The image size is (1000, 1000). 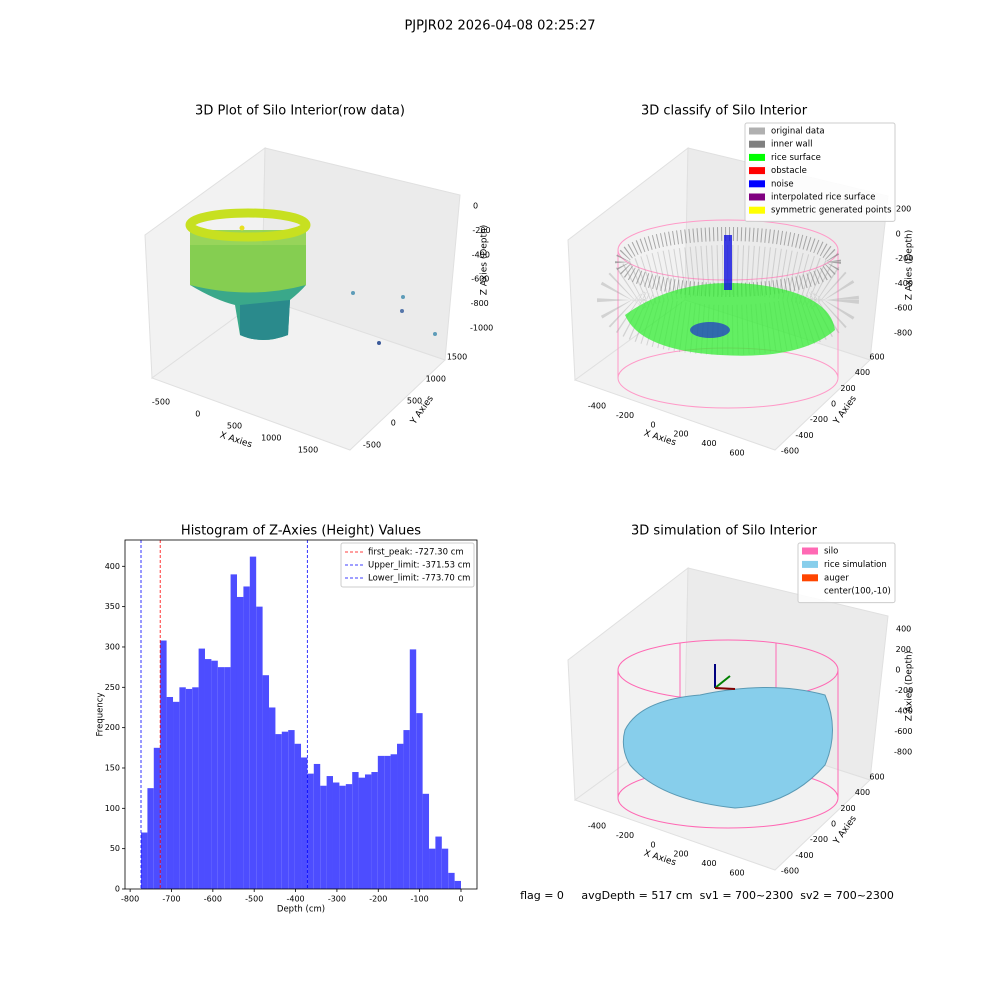 I want to click on y-tick-label: 350, so click(x=112, y=606).